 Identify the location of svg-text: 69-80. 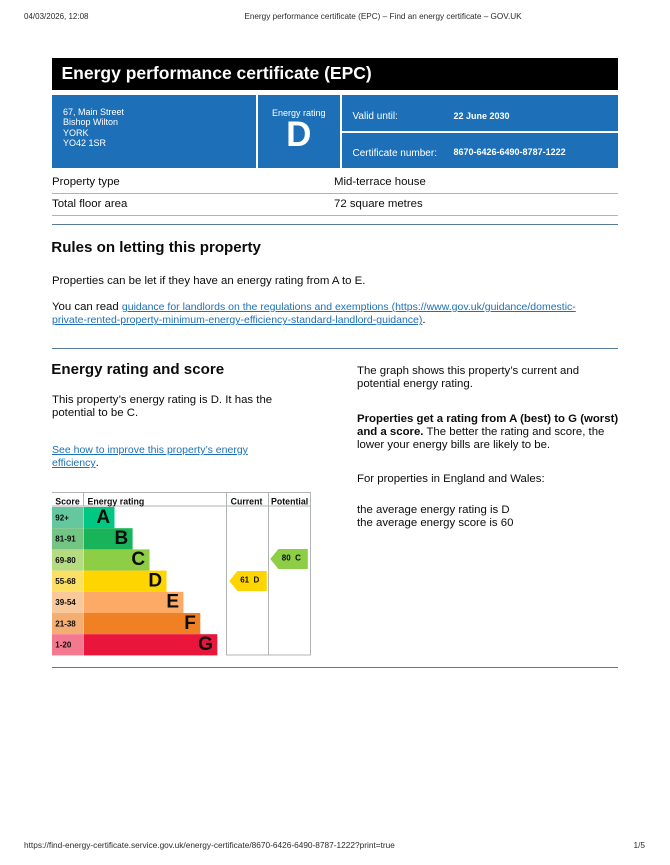
(65, 560).